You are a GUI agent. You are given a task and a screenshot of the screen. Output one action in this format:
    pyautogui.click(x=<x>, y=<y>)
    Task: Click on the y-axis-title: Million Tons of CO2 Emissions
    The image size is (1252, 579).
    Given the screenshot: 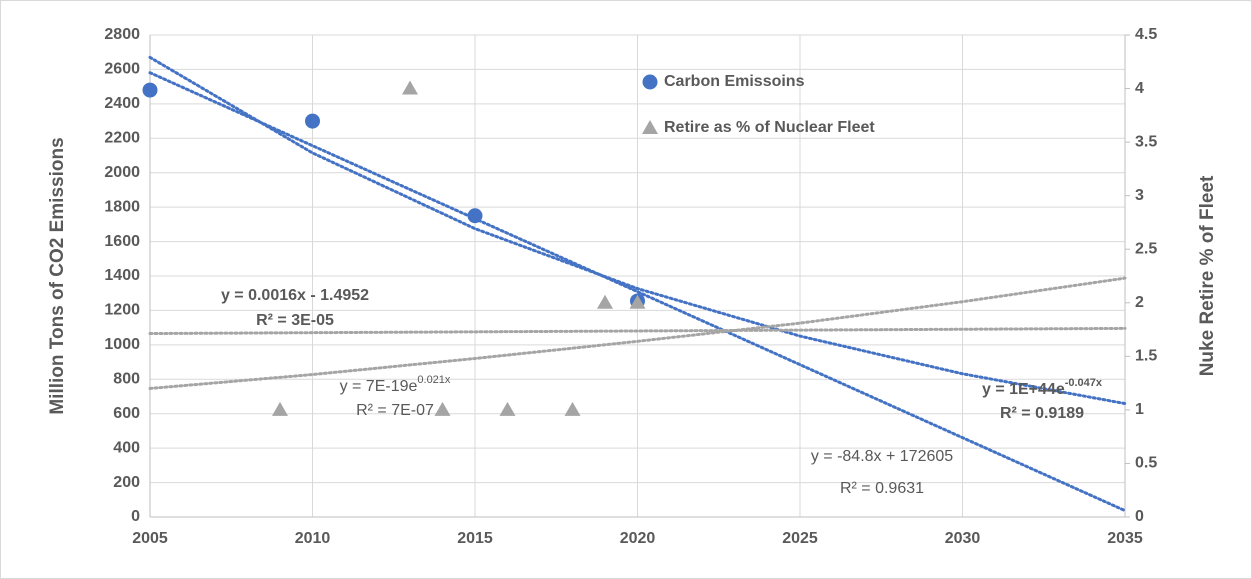 What is the action you would take?
    pyautogui.click(x=57, y=275)
    